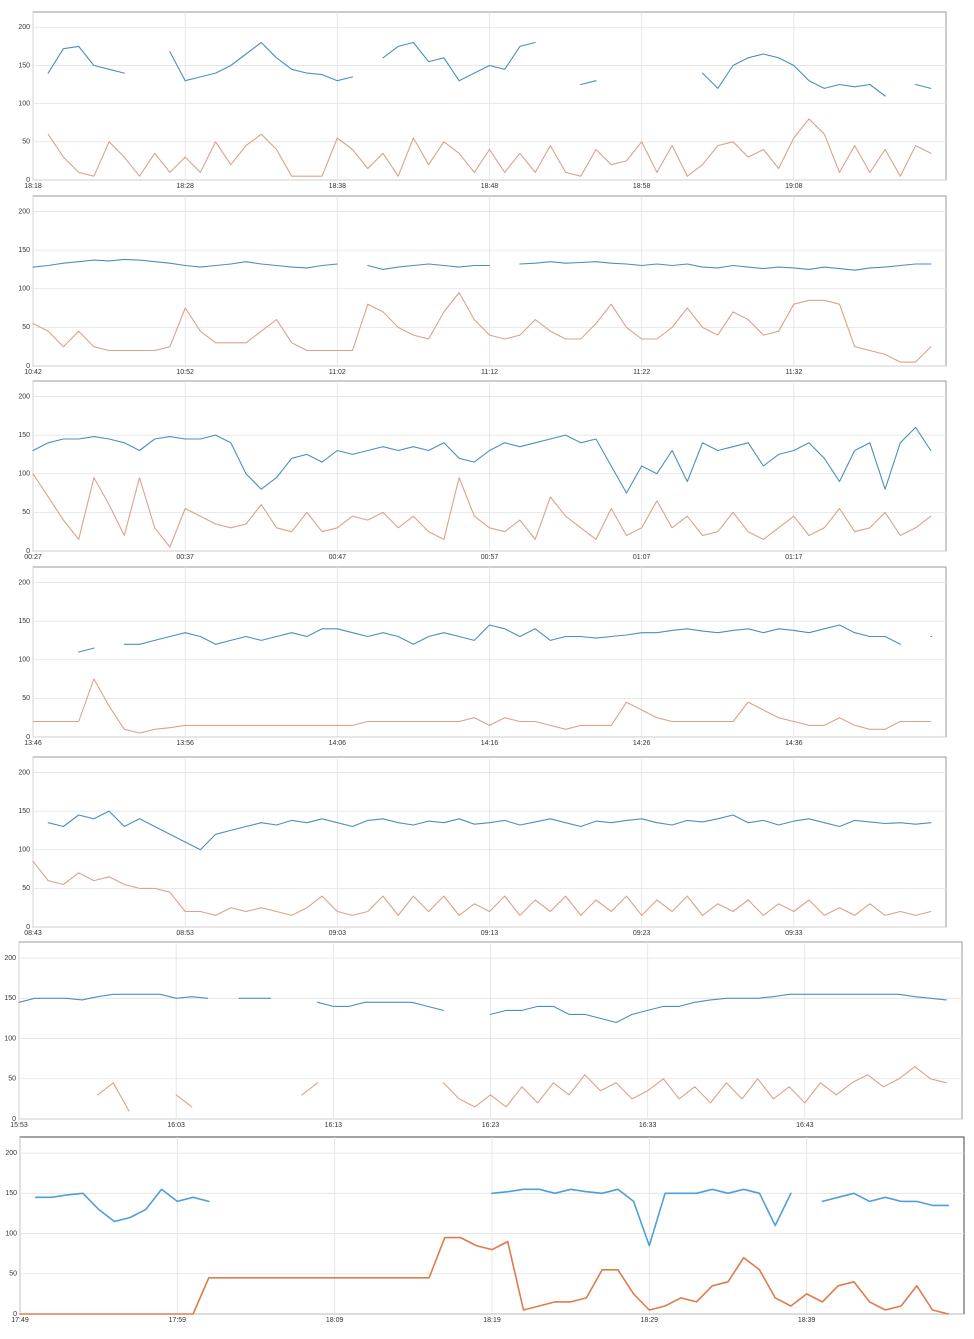  What do you see at coordinates (185, 372) in the screenshot?
I see `x-tick-label: 10:52` at bounding box center [185, 372].